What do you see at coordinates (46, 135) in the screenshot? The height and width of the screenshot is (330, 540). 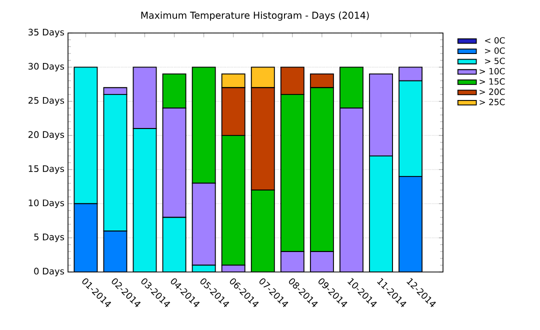 I see `y-tick-label: 20 Days` at bounding box center [46, 135].